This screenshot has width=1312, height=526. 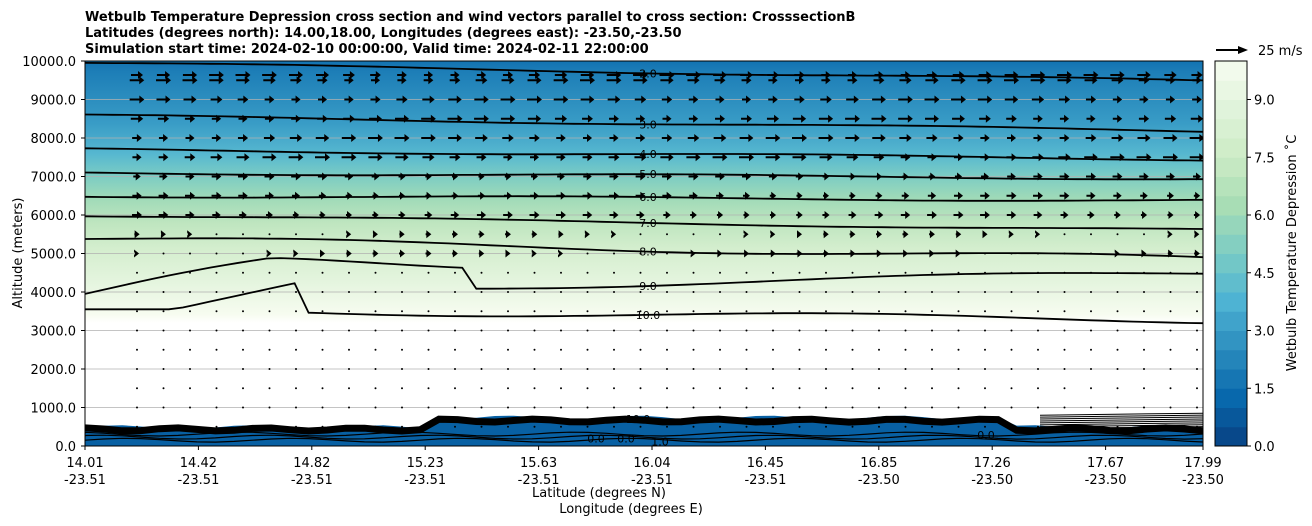 I want to click on x-tick-label-lat: 14.42, so click(x=198, y=463).